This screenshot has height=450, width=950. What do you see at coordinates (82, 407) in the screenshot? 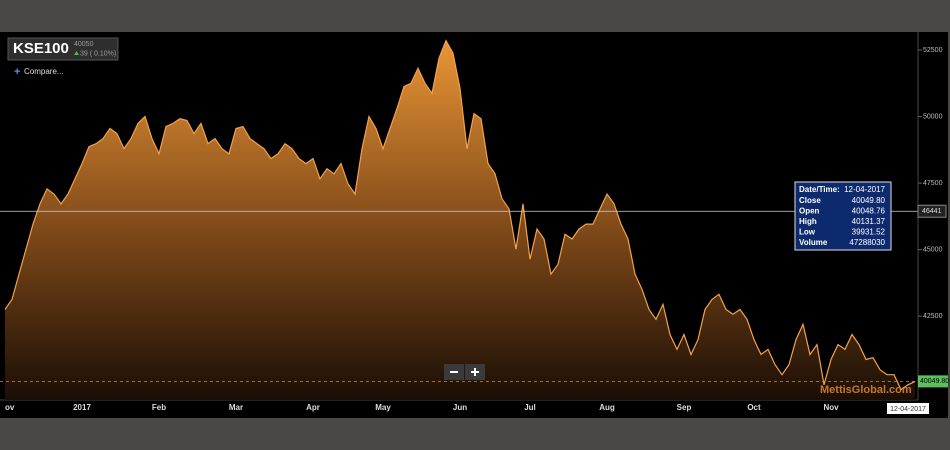
I see `x-tick-label: 2017` at bounding box center [82, 407].